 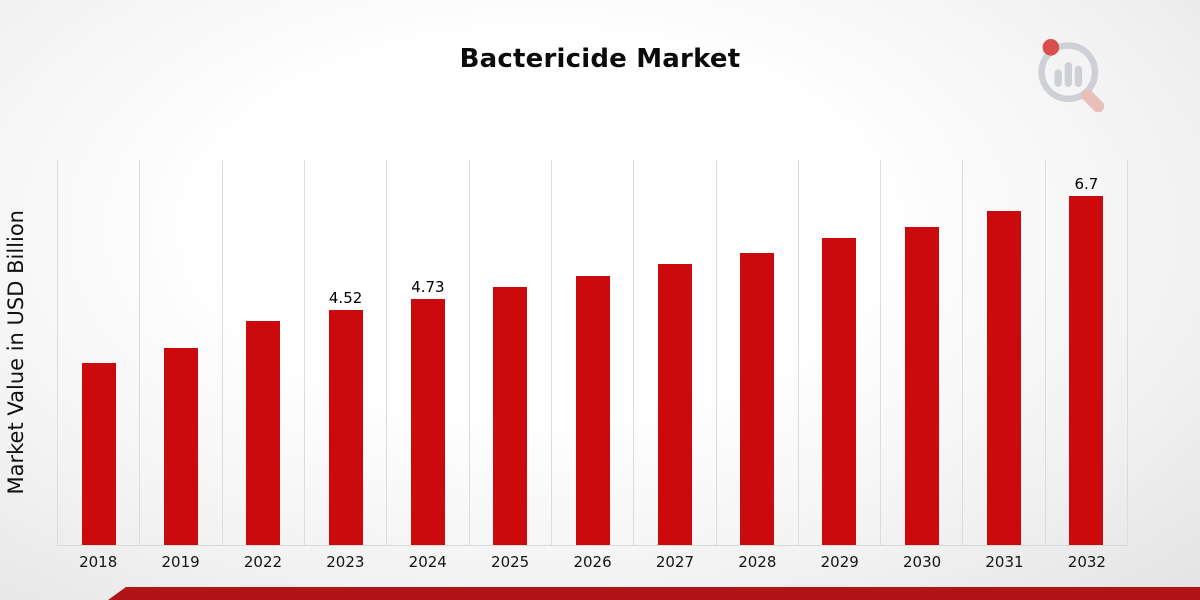 I want to click on market-research-logo-icon, so click(x=1071, y=76).